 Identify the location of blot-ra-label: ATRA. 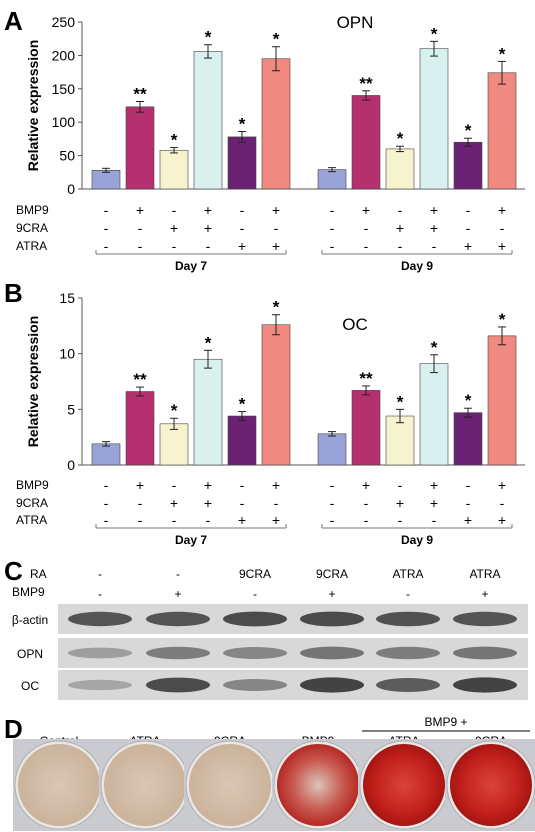
(407, 574).